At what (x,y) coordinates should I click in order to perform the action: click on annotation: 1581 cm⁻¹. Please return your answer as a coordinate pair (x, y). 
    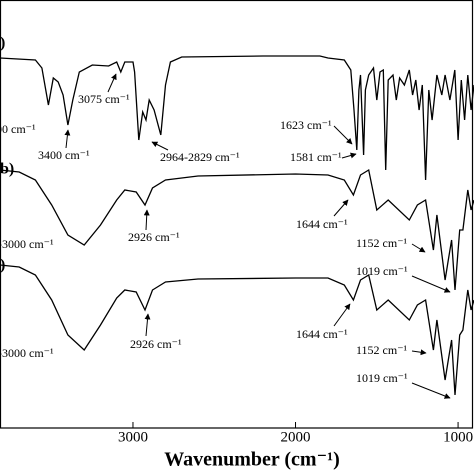
    Looking at the image, I should click on (316, 157).